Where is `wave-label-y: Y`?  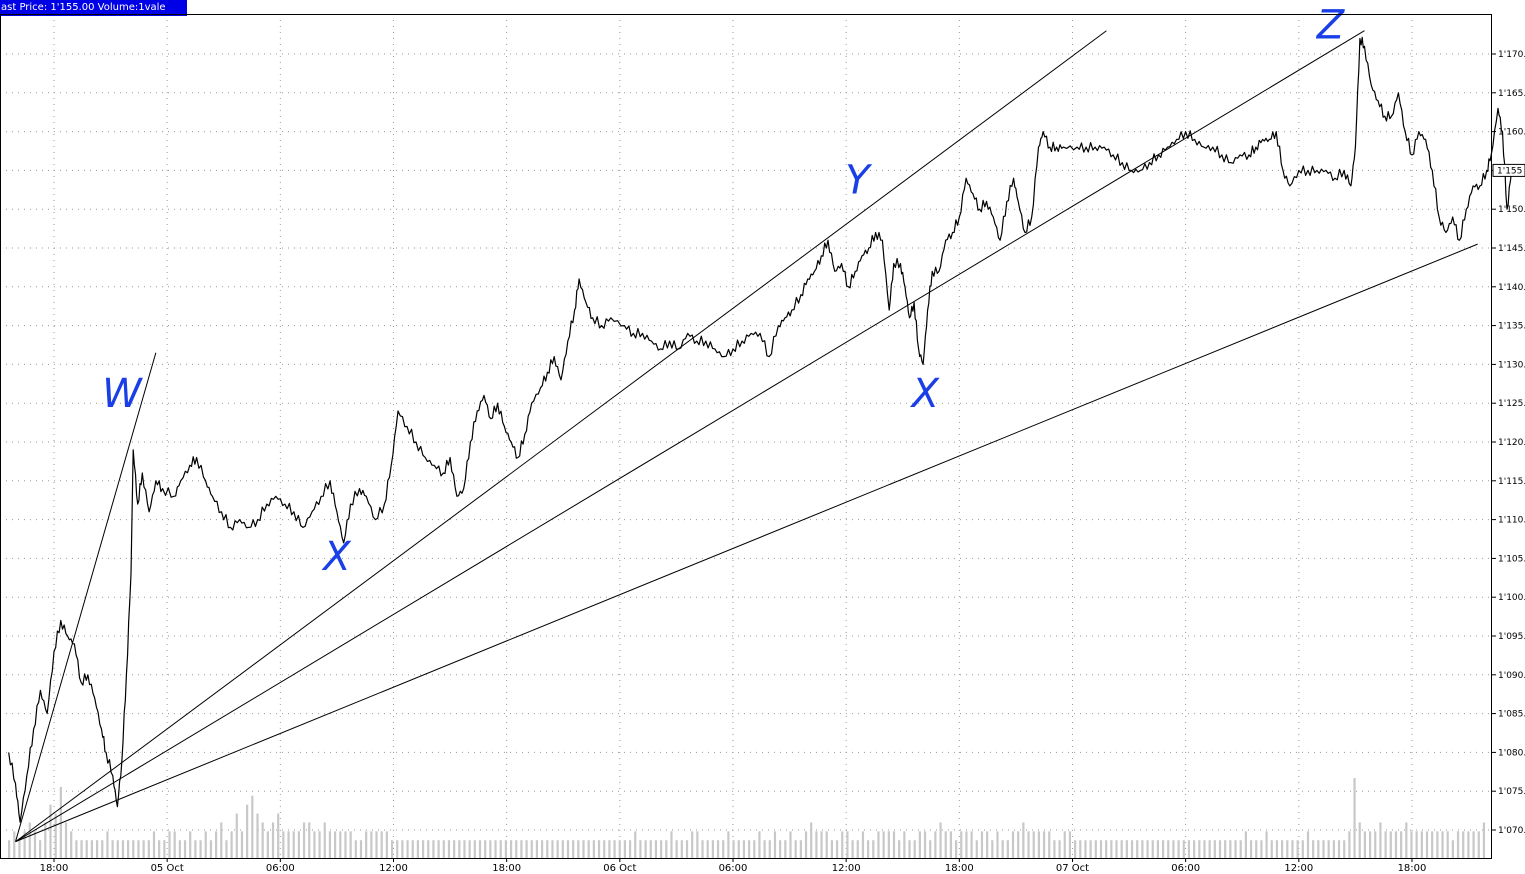 wave-label-y: Y is located at coordinates (859, 181).